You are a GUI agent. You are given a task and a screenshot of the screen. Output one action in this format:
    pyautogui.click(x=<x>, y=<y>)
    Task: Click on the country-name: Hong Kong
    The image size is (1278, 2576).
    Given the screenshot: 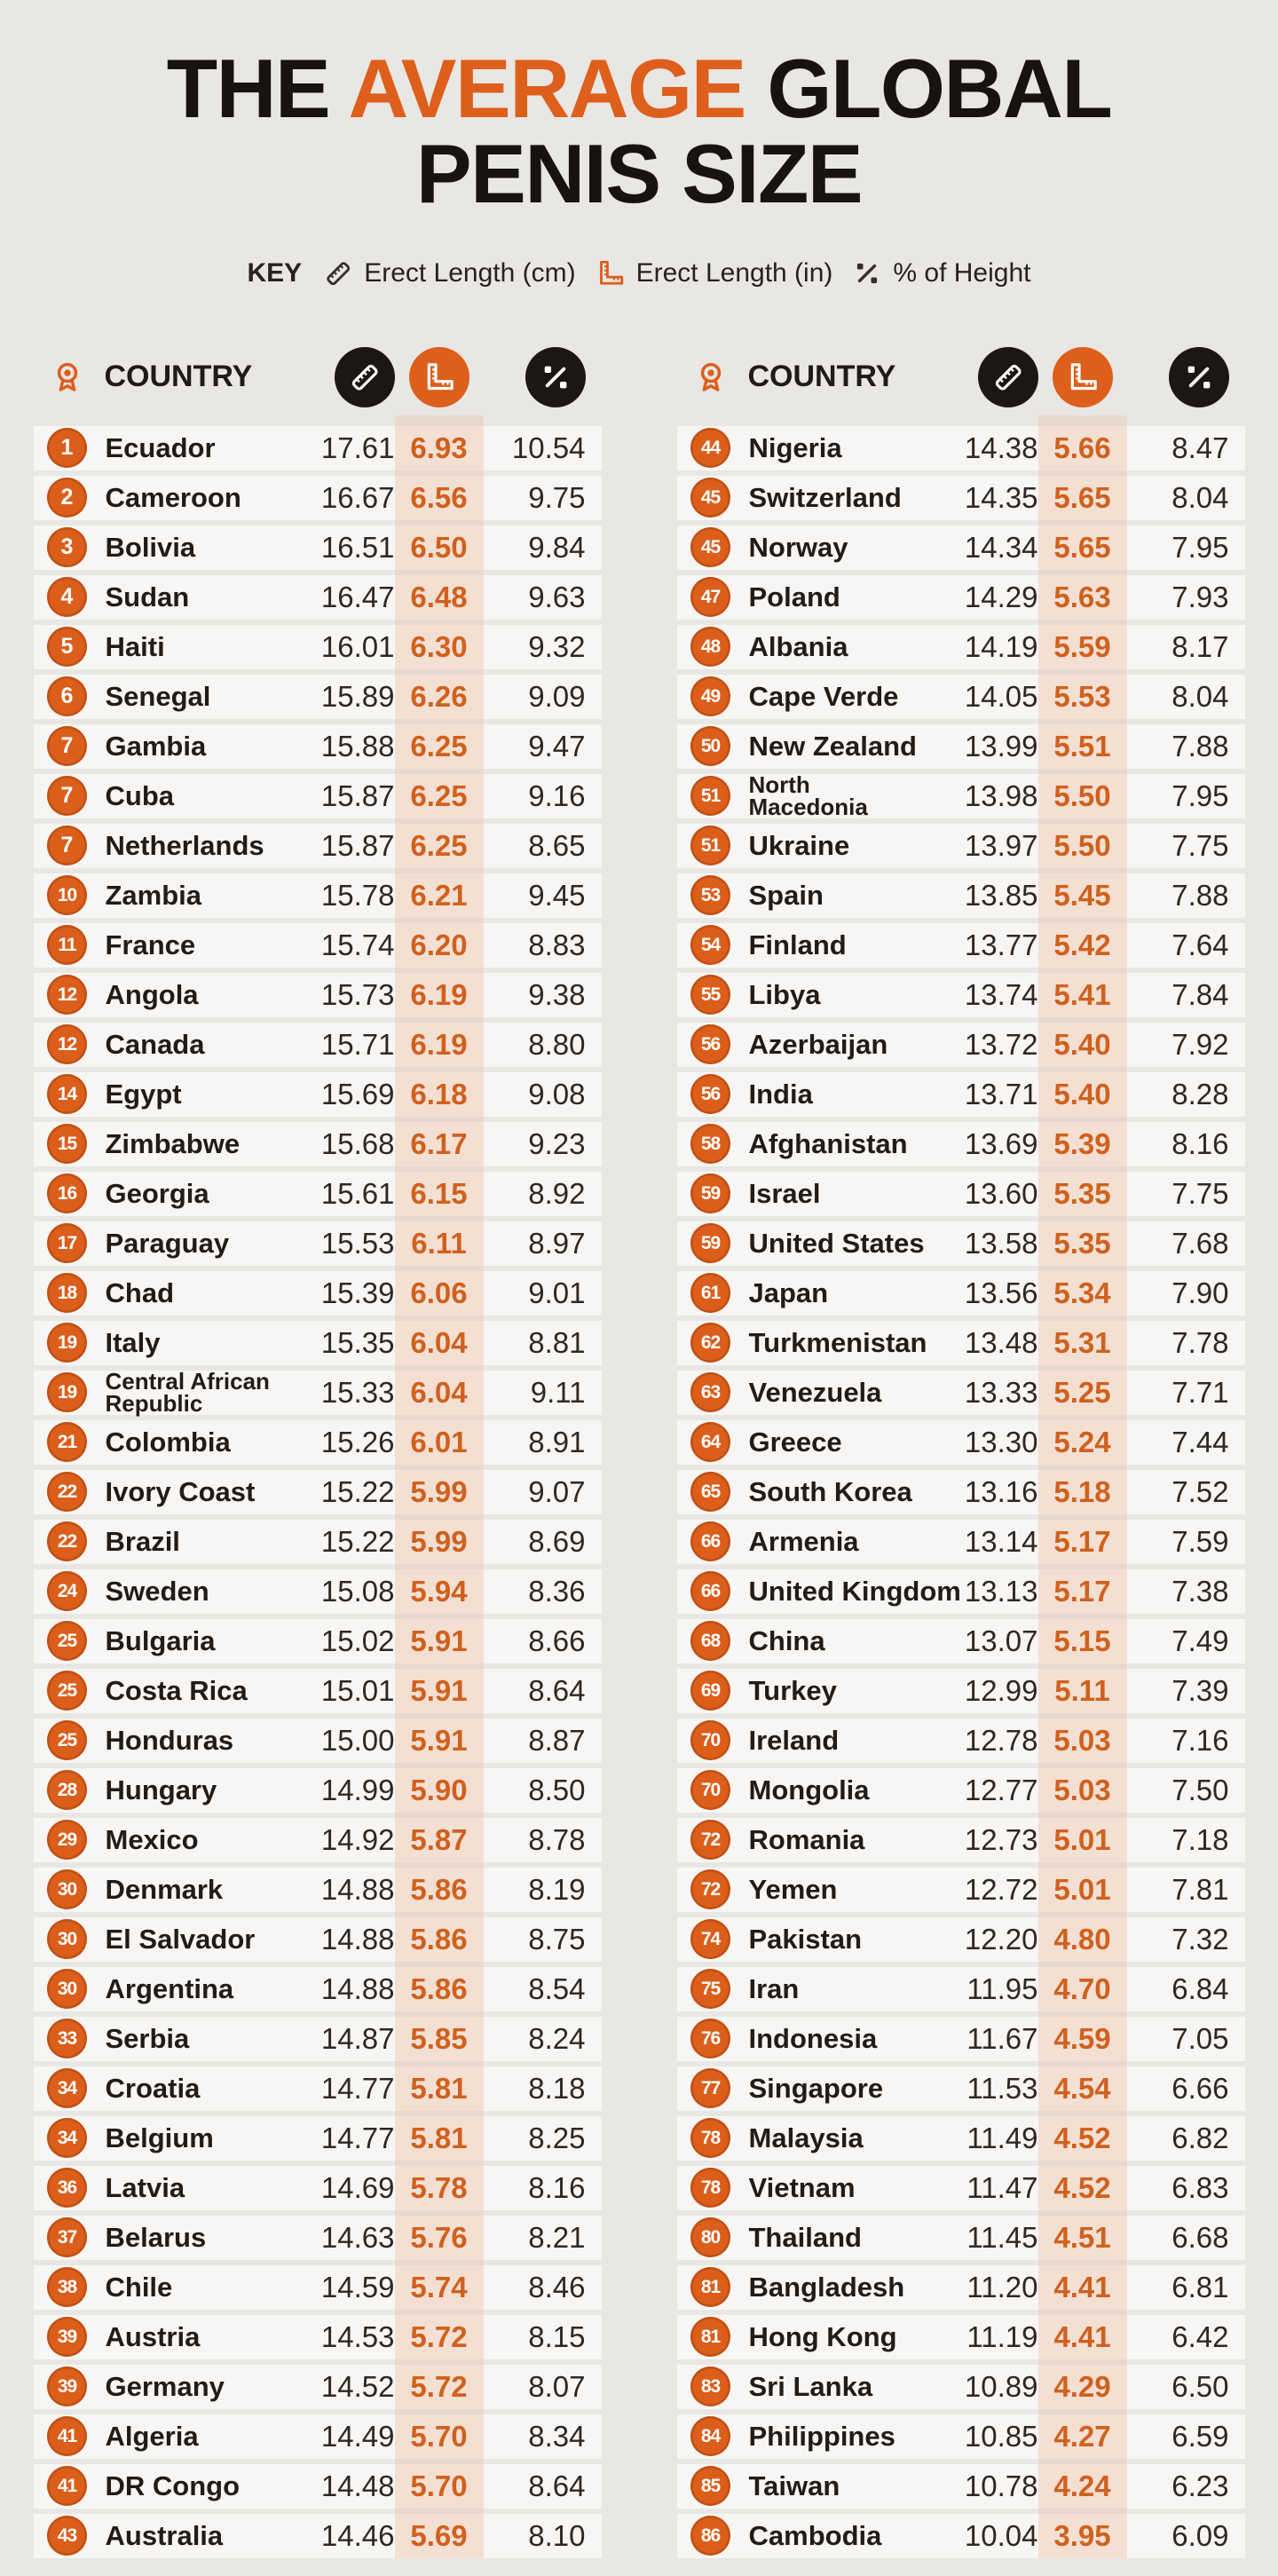 What is the action you would take?
    pyautogui.click(x=822, y=2336)
    